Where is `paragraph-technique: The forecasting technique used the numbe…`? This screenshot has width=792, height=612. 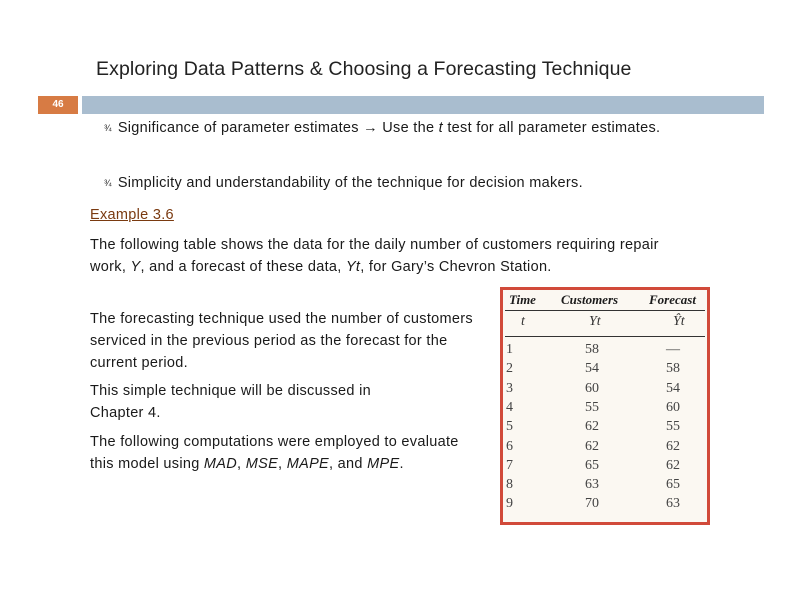
paragraph-technique: The forecasting technique used the numbe… is located at coordinates (281, 341).